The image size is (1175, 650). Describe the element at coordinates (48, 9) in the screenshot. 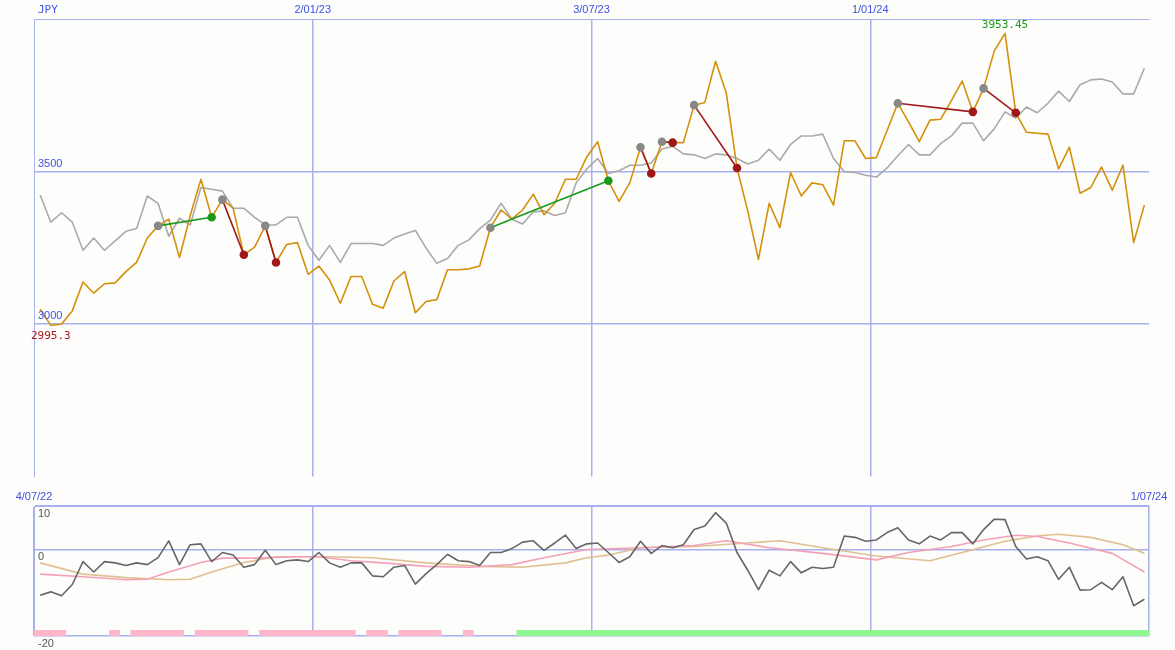

I see `y-axis-title: JPY` at that location.